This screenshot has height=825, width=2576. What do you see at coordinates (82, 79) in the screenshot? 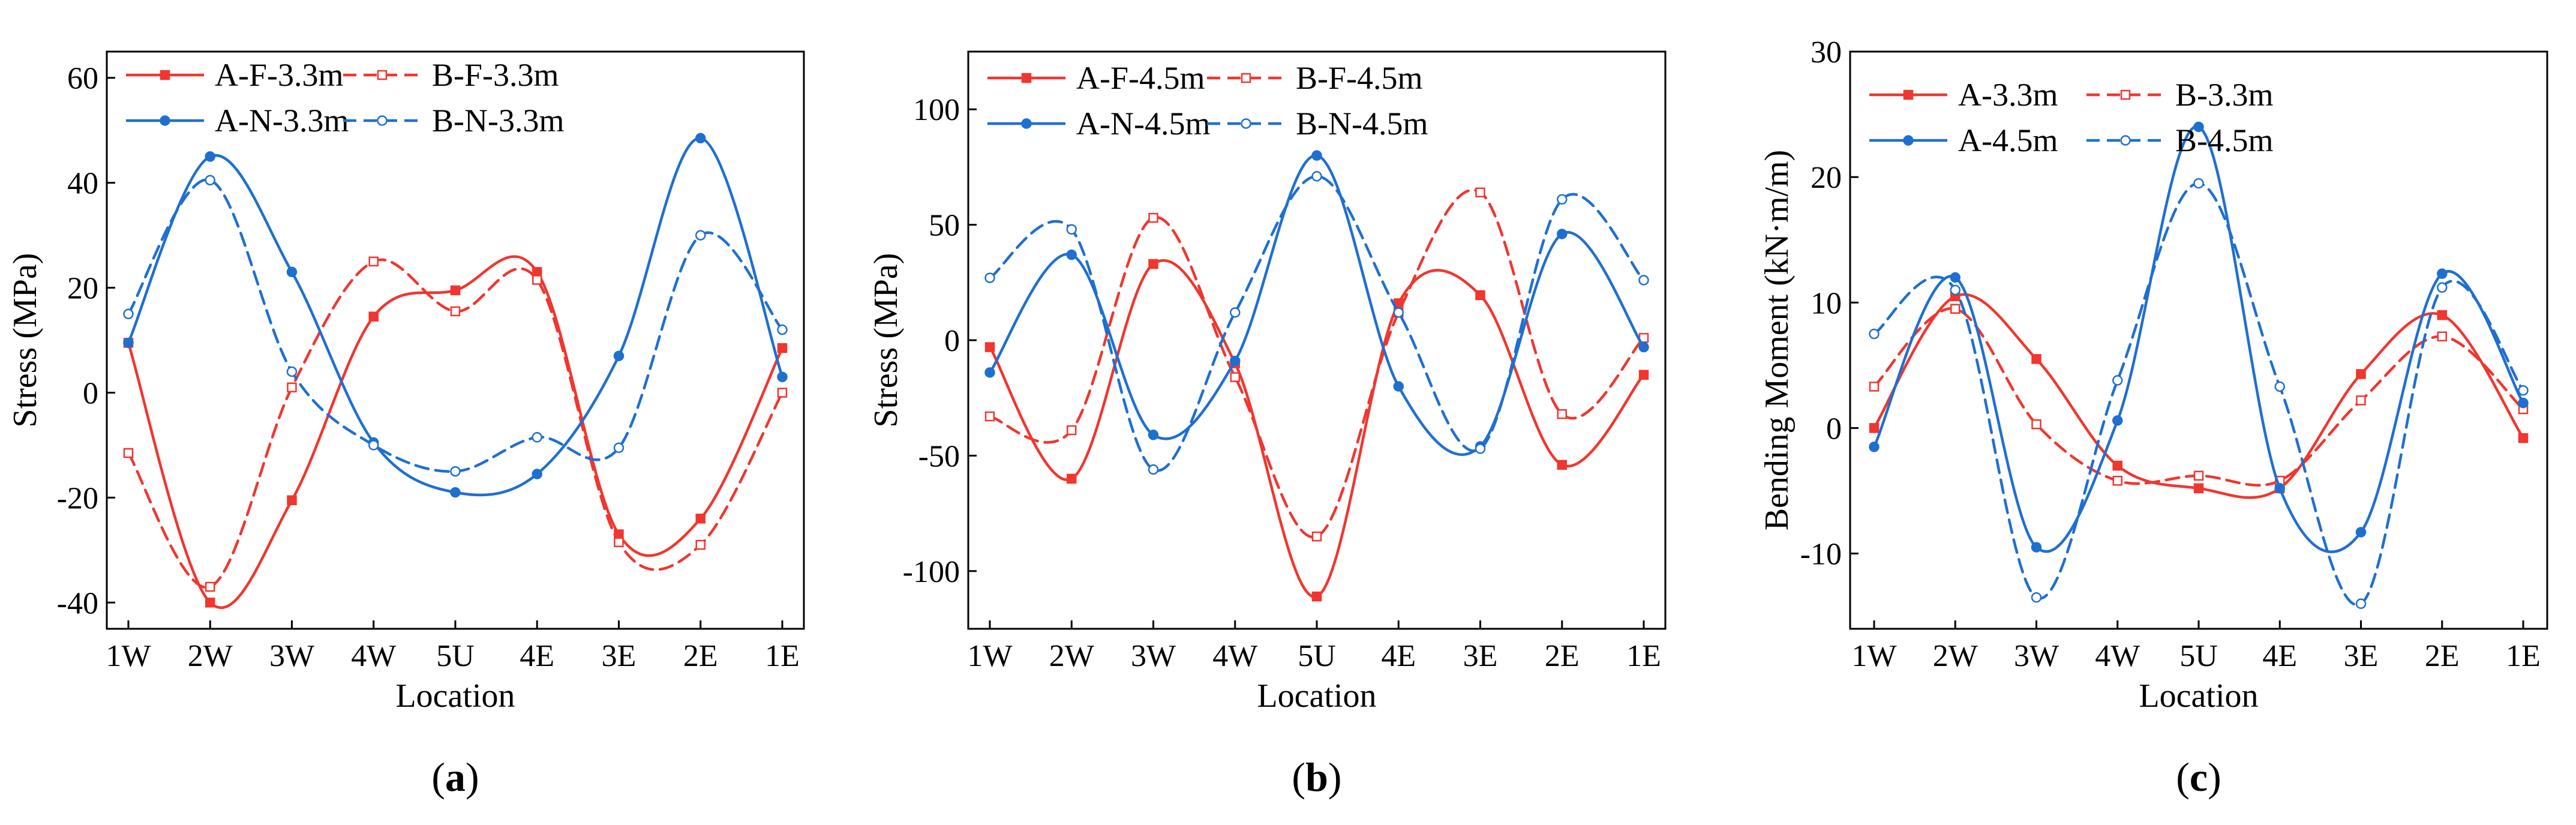
I see `y-tick-label: 60` at bounding box center [82, 79].